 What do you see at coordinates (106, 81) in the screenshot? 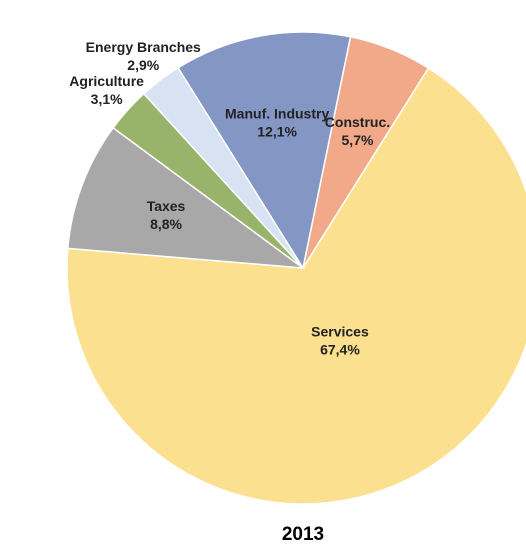
I see `slice-label: Agriculture` at bounding box center [106, 81].